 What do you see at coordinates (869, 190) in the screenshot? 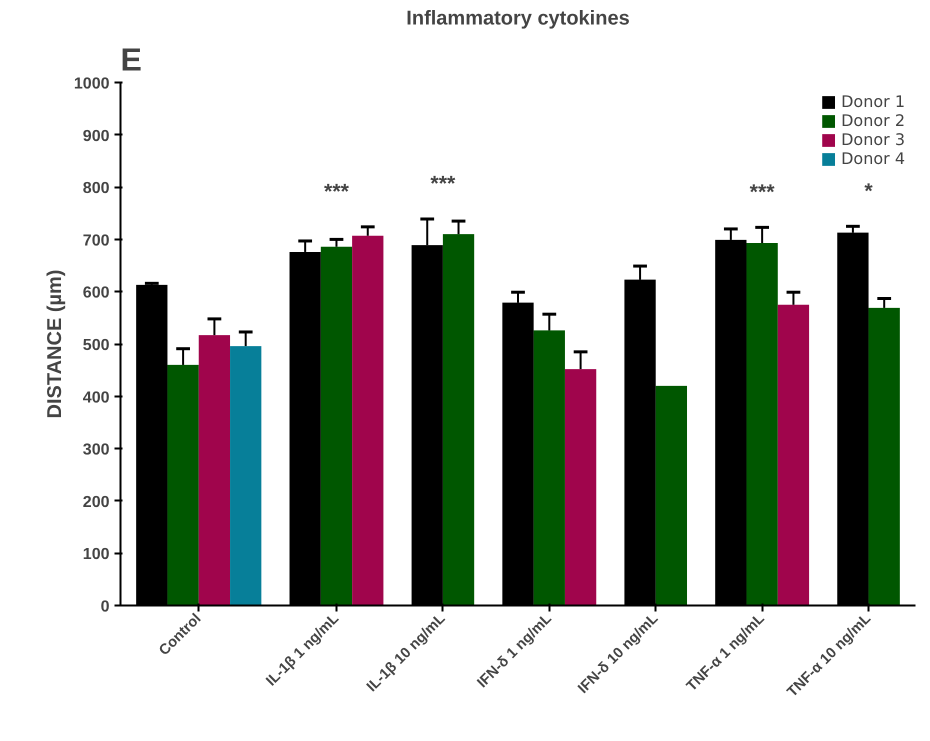
I see `annotation: *` at bounding box center [869, 190].